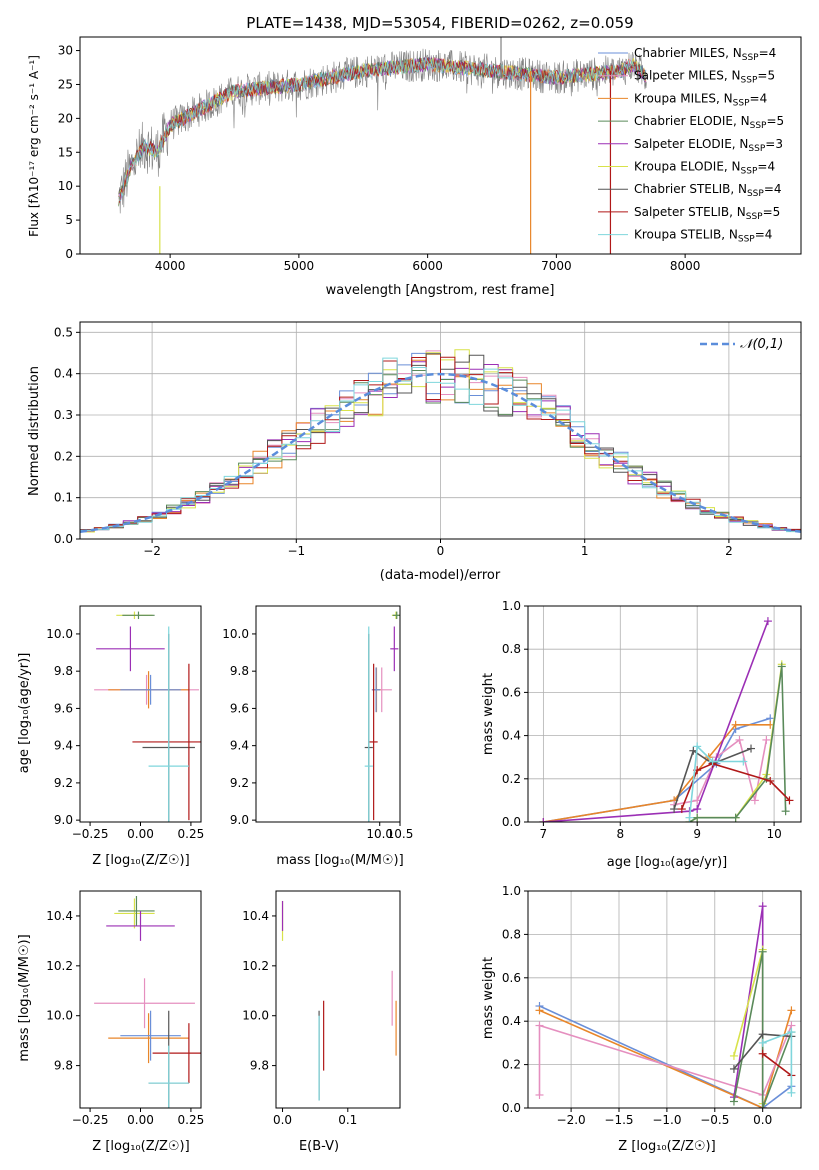 Image resolution: width=819 pixels, height=1170 pixels. I want to click on legend-label-salpeter_miles: Salpeter MILES, NSSP=5, so click(704, 77).